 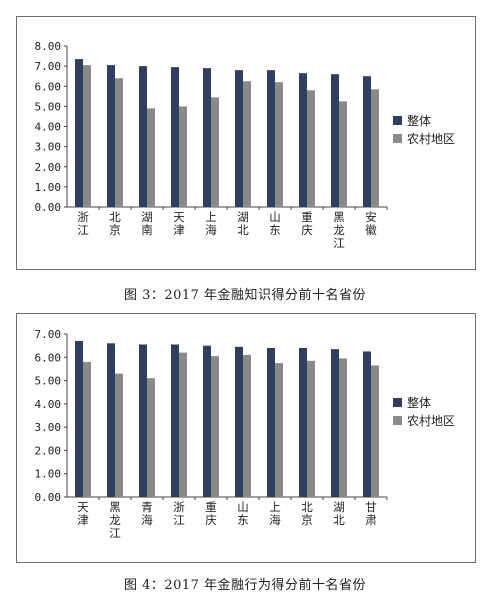 What do you see at coordinates (245, 585) in the screenshot?
I see `figure-caption-4: 图 4：2017 年金融行为得分前十名省份` at bounding box center [245, 585].